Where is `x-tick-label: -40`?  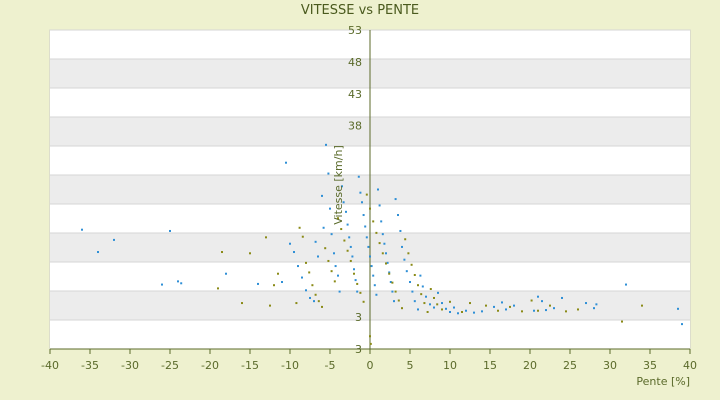
x-tick-label: -40 is located at coordinates (50, 365).